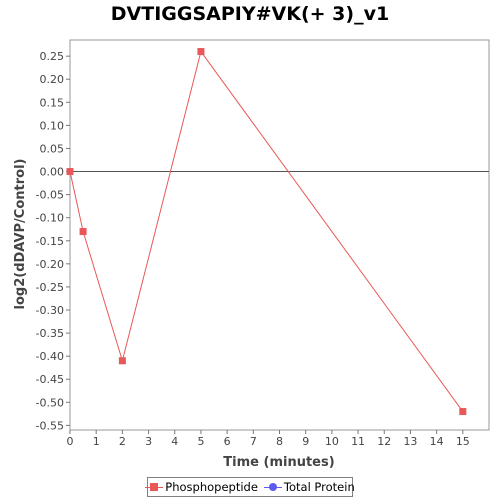 The image size is (500, 500). Describe the element at coordinates (437, 441) in the screenshot. I see `x-tick-label: 14` at that location.